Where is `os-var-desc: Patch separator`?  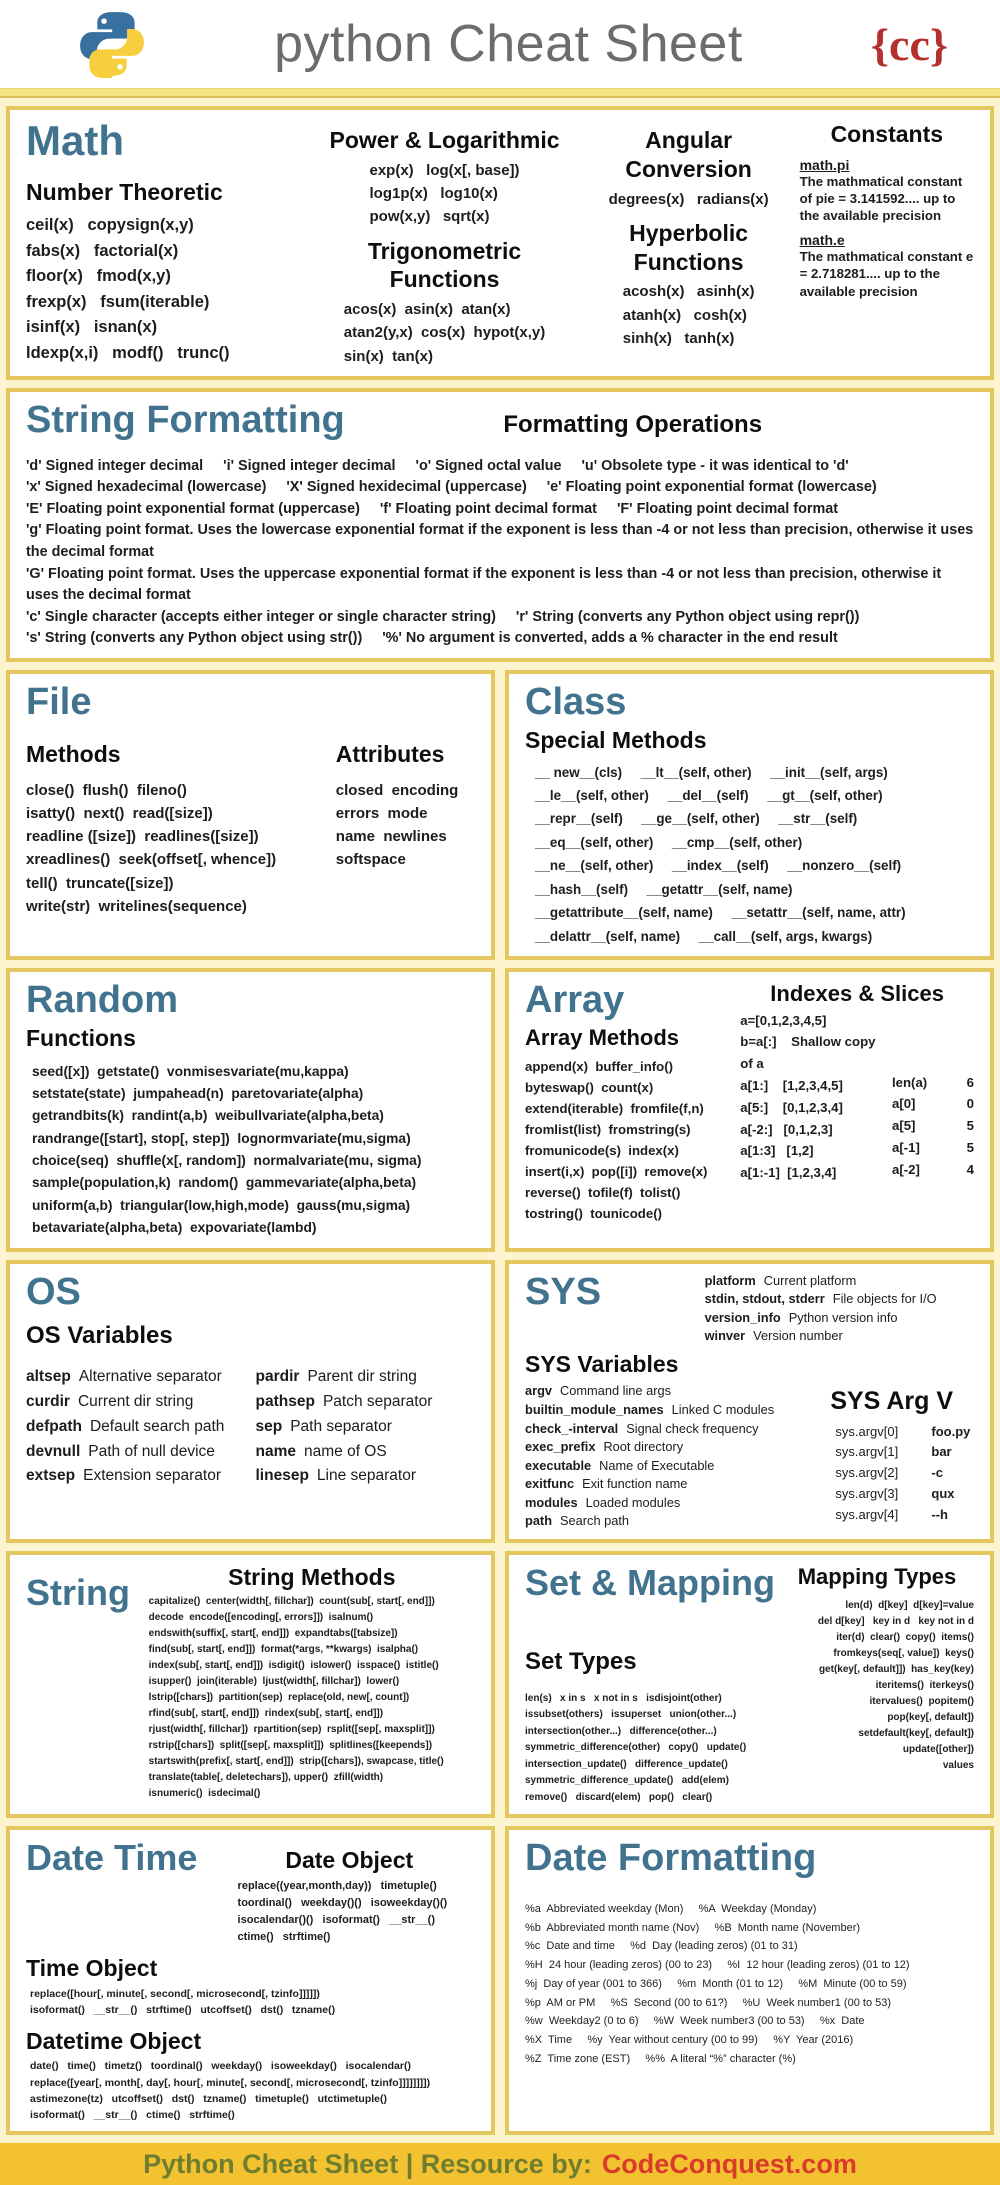 os-var-desc: Patch separator is located at coordinates (377, 1402).